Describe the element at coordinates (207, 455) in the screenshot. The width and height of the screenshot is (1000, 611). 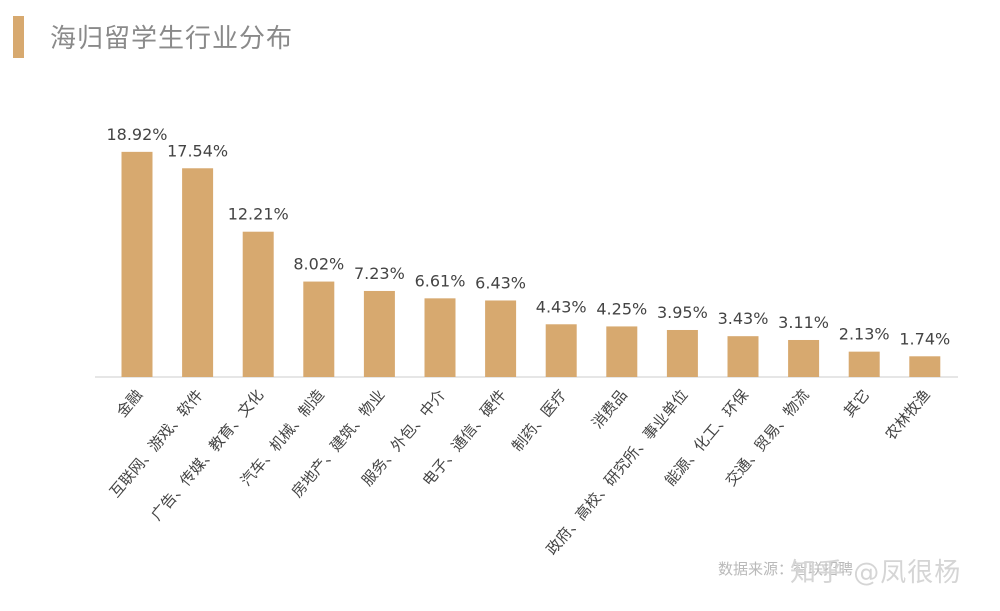
I see `category-tick-label: 广告、传媒、教育、文化` at that location.